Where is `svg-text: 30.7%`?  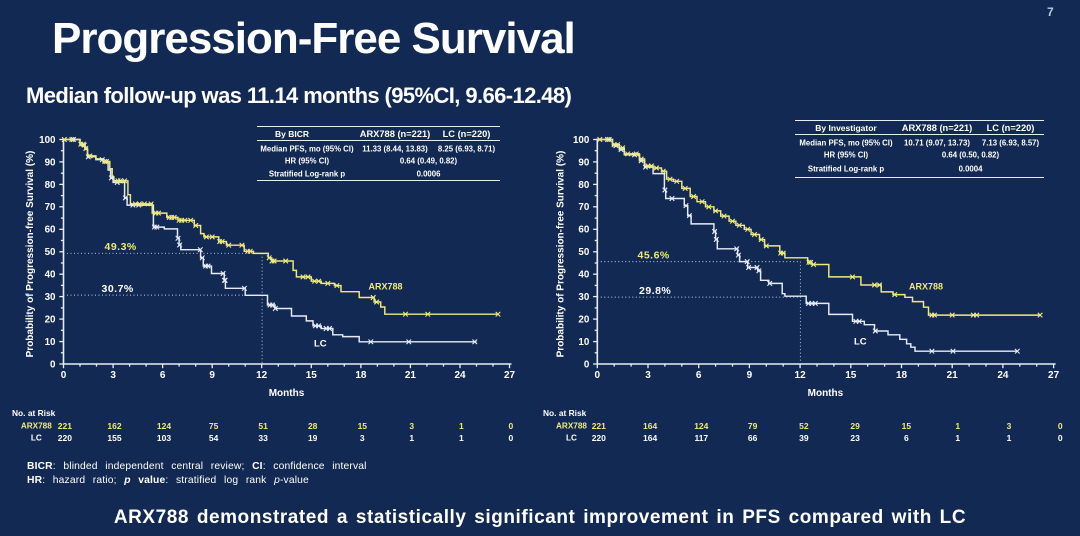 svg-text: 30.7% is located at coordinates (118, 289).